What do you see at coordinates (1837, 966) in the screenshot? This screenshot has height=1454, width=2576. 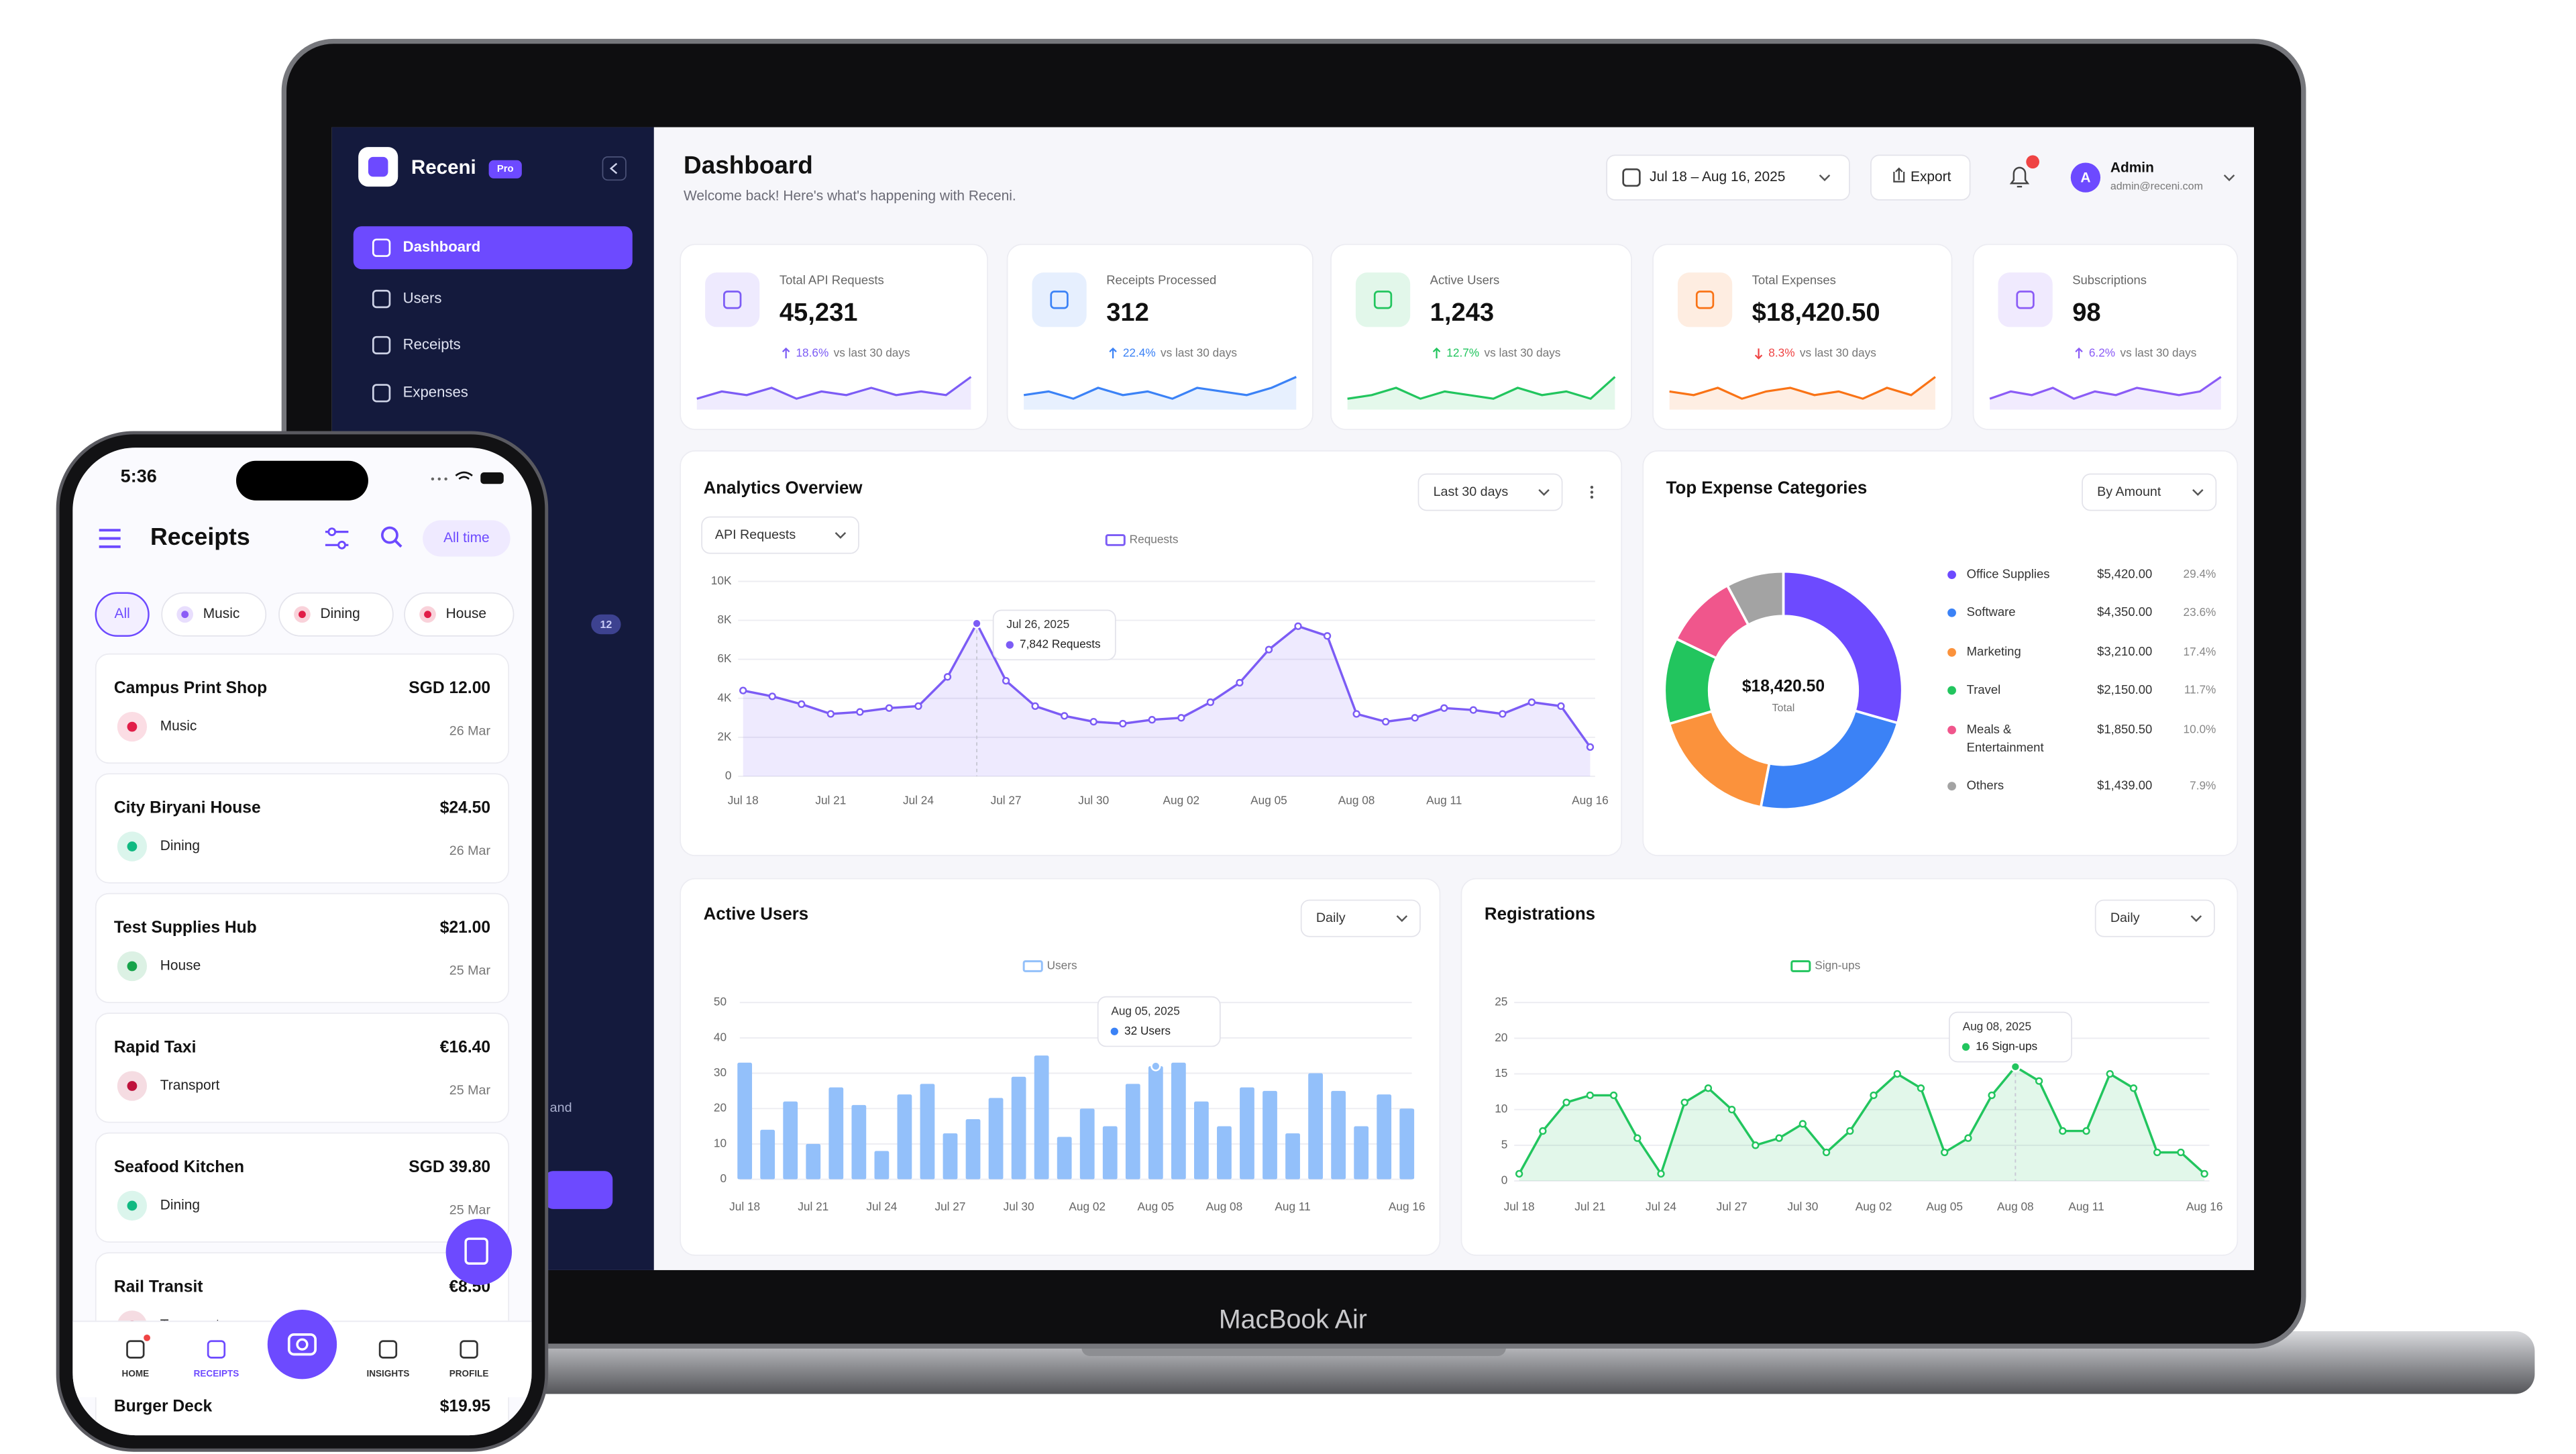 I see `legend-label: Sign-ups` at bounding box center [1837, 966].